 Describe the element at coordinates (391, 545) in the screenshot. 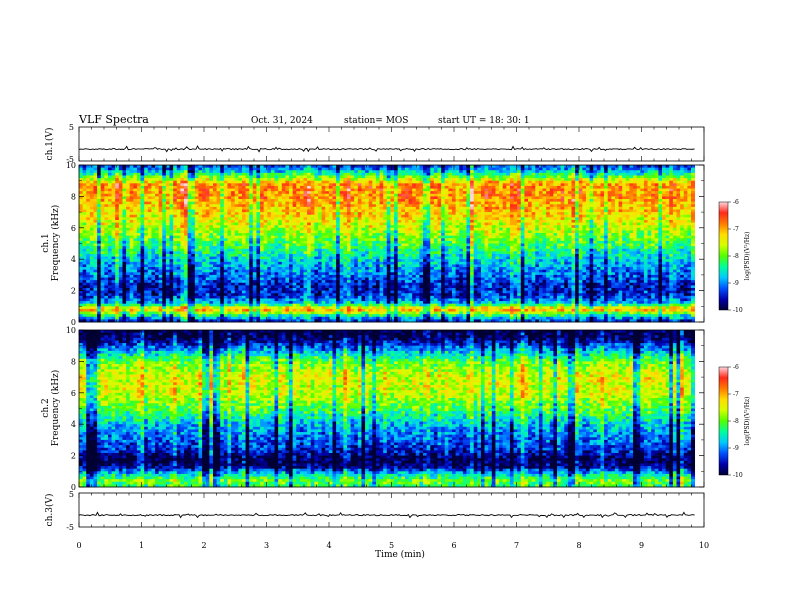

I see `xtick-label: 5` at that location.